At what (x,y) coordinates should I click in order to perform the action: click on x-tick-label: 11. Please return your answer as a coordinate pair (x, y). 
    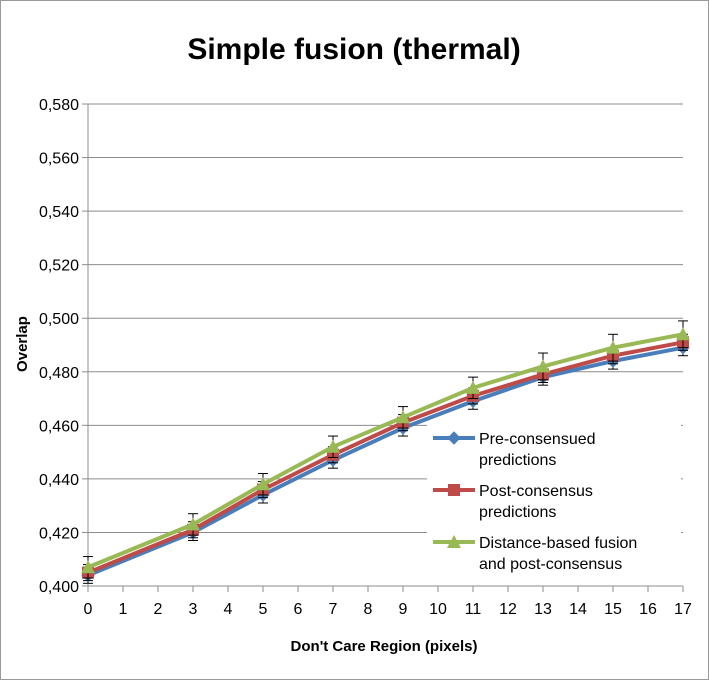
    Looking at the image, I should click on (473, 609).